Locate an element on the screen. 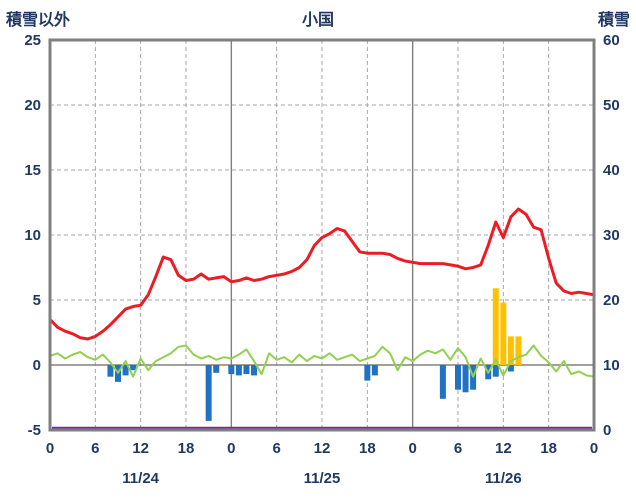 This screenshot has height=501, width=636. y-left-tick-label: -5 is located at coordinates (34, 430).